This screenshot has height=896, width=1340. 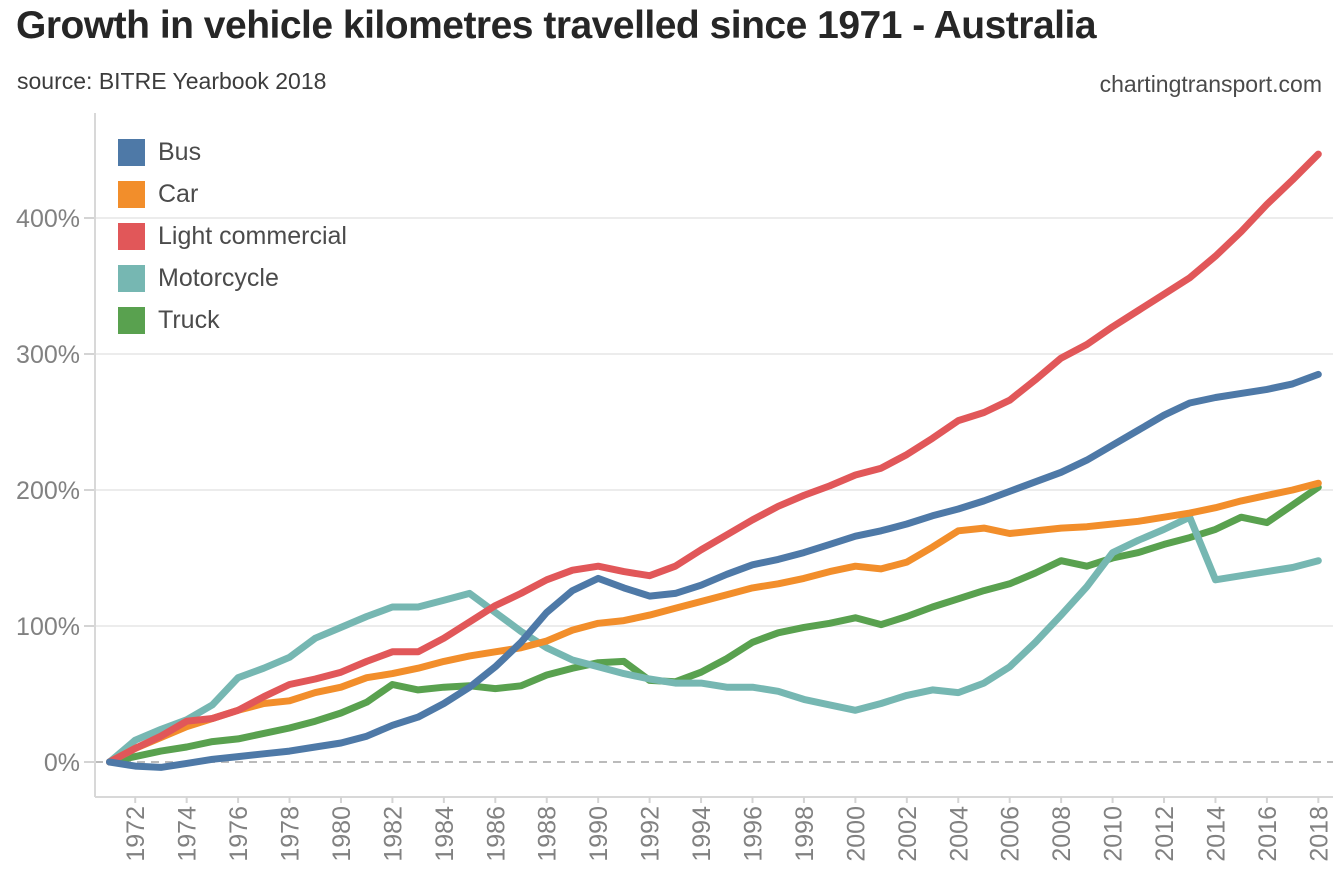 What do you see at coordinates (218, 277) in the screenshot?
I see `legend-label: Motorcycle` at bounding box center [218, 277].